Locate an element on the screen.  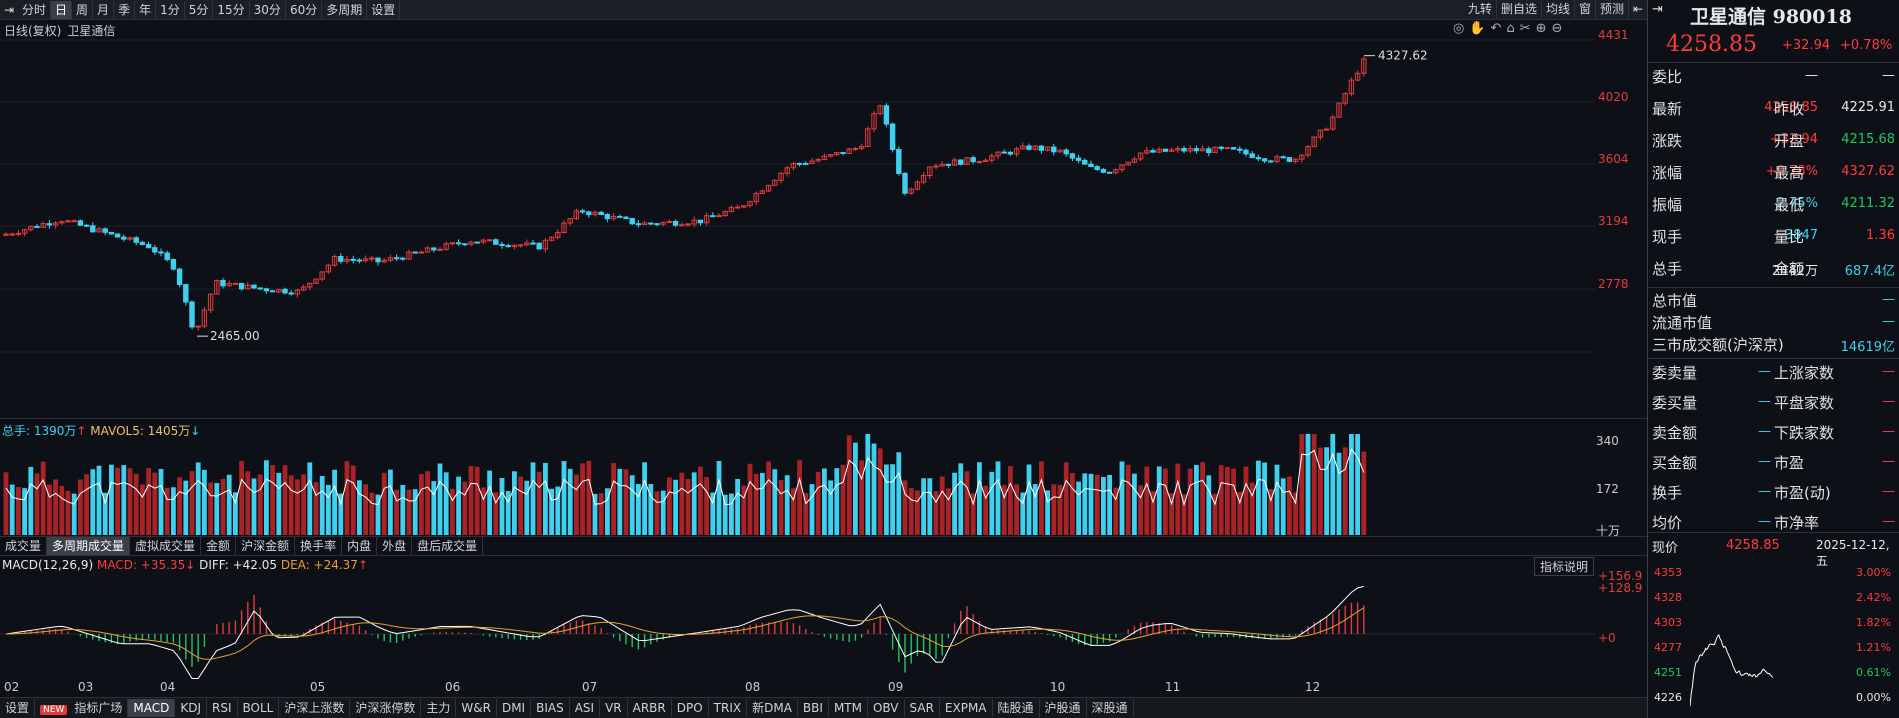
toolbar-right-item-3: 窗 is located at coordinates (1585, 9).